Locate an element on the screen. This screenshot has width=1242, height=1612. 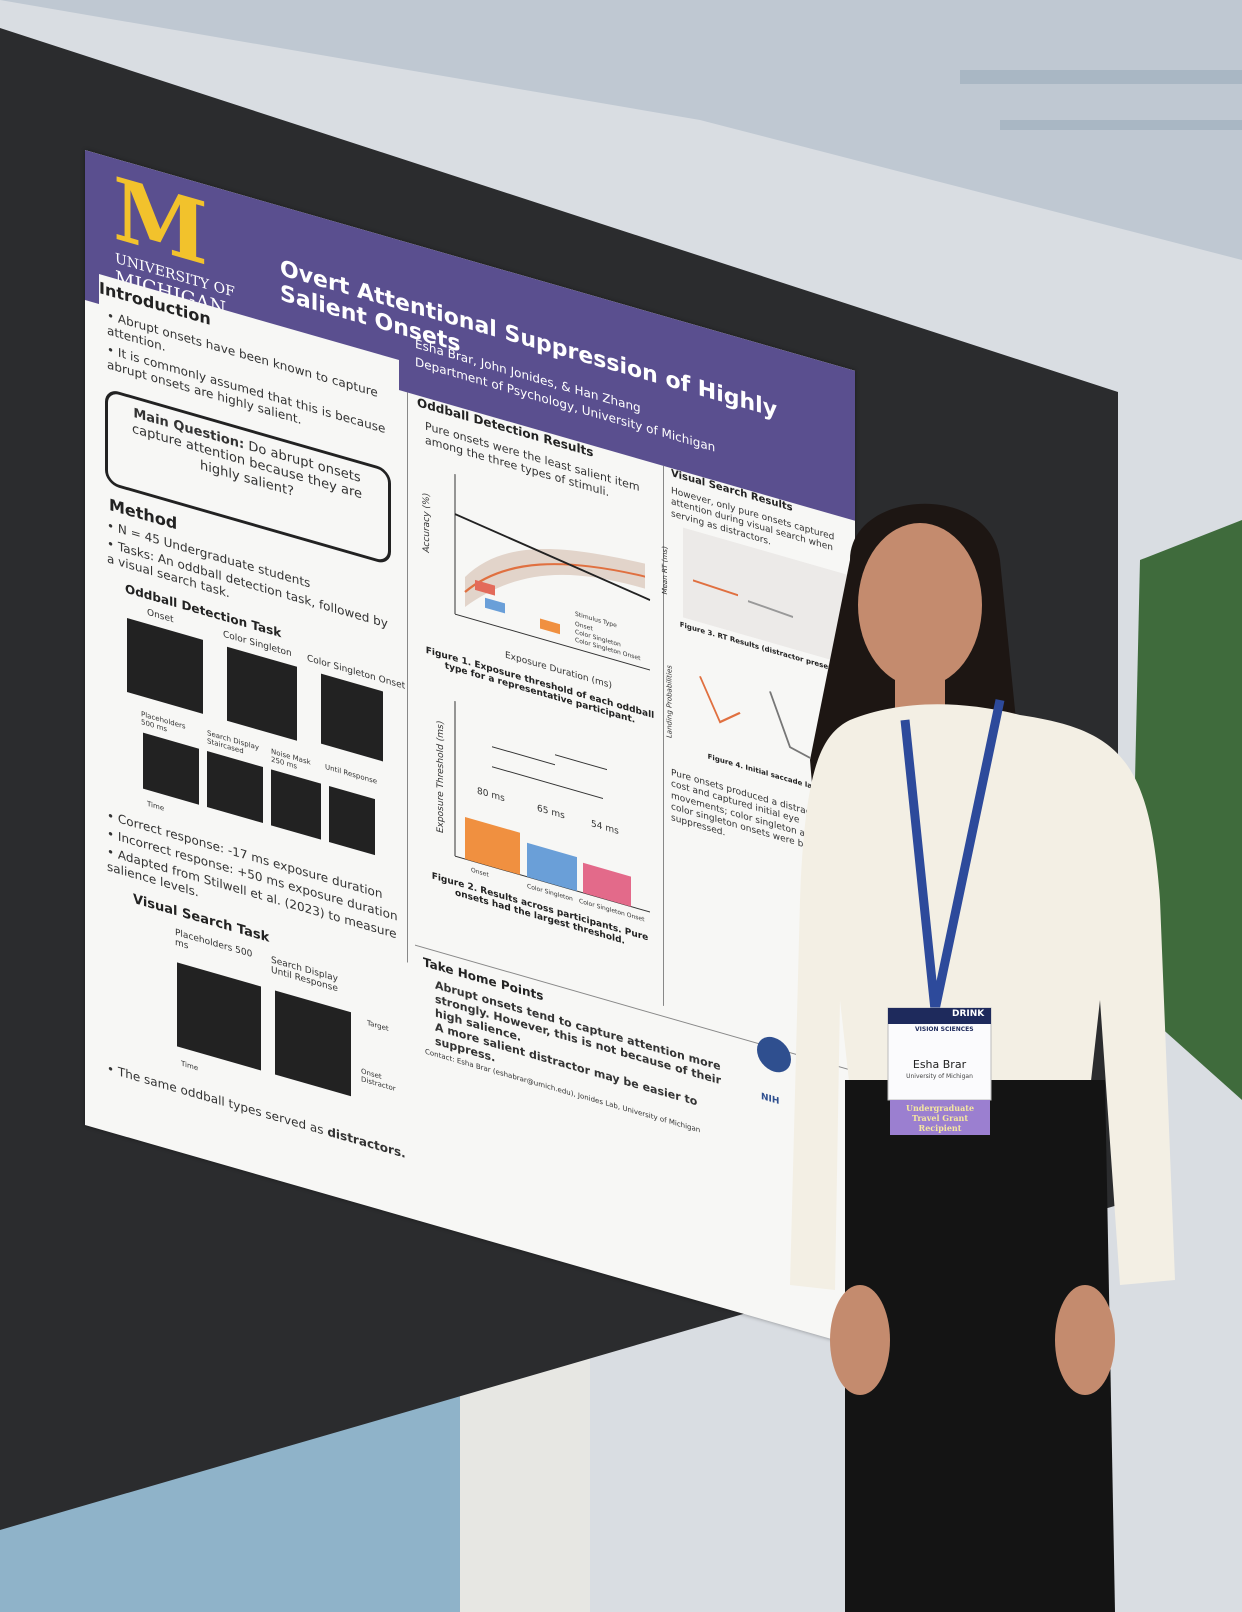
band is located at coordinates (555, 578).